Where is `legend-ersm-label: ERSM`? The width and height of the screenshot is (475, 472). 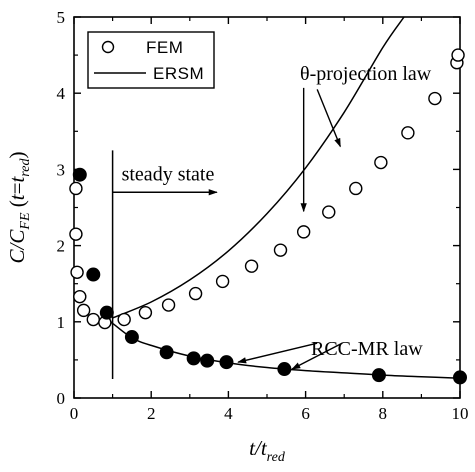
legend-ersm-label: ERSM is located at coordinates (178, 73).